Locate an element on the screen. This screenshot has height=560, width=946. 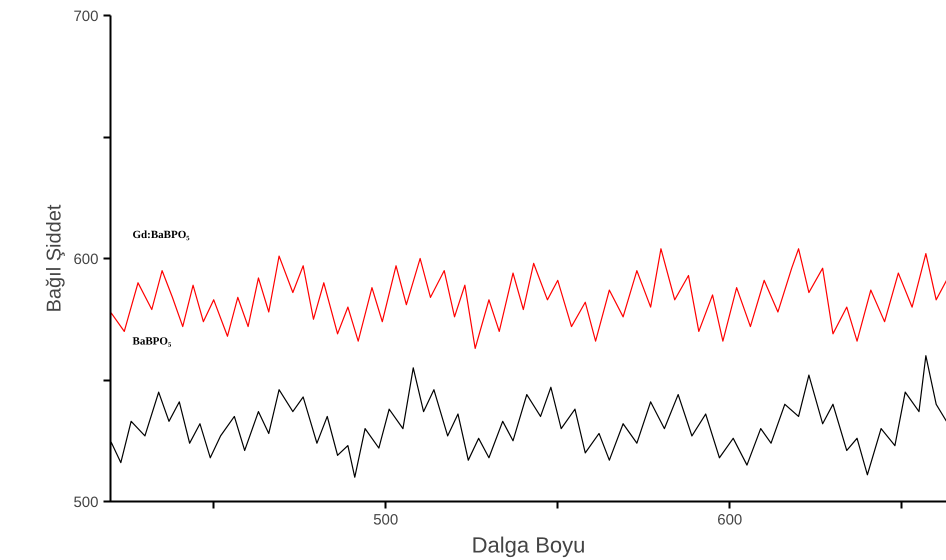
y-tick-label: 600 is located at coordinates (86, 259).